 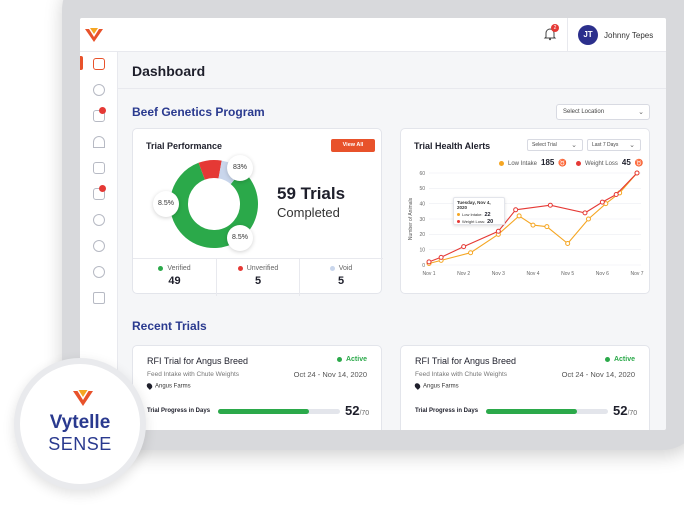 I want to click on user-name: Johnny Tepes, so click(x=629, y=35).